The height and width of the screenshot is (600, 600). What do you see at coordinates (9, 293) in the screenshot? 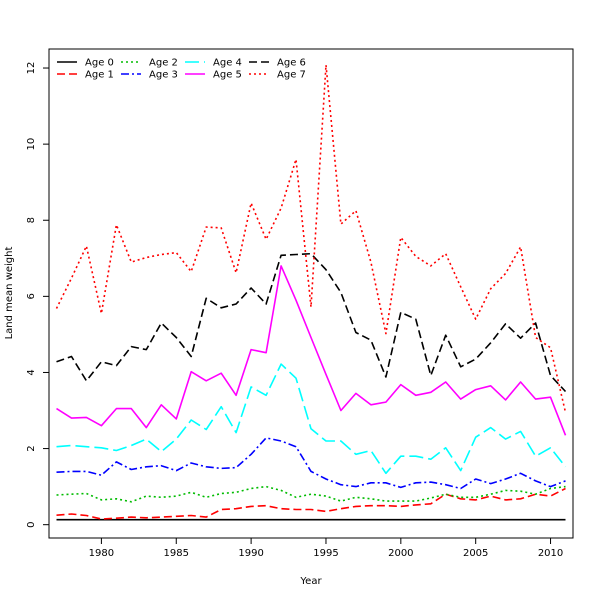
I see `y-axis-label: Land mean weight` at bounding box center [9, 293].